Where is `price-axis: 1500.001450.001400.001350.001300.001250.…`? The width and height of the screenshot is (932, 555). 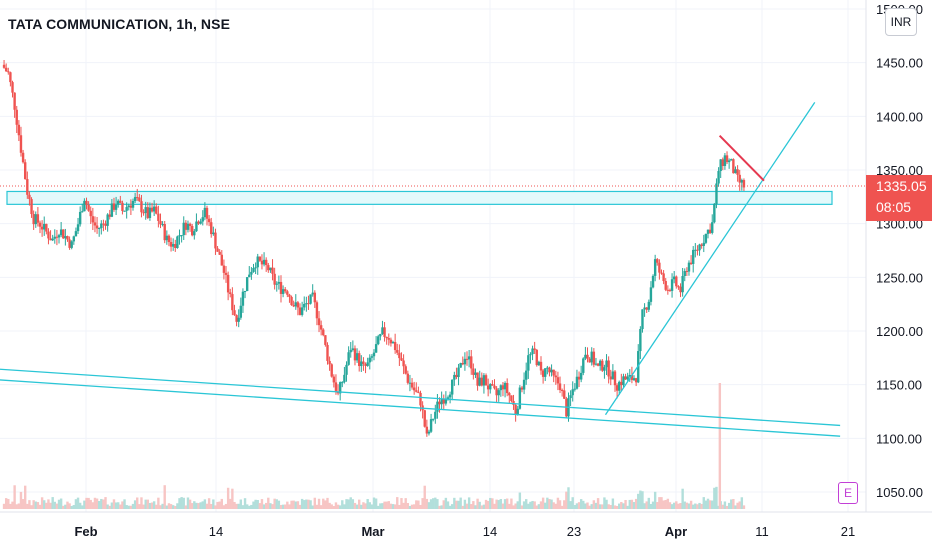 price-axis: 1500.001450.001400.001350.001300.001250.… is located at coordinates (899, 251).